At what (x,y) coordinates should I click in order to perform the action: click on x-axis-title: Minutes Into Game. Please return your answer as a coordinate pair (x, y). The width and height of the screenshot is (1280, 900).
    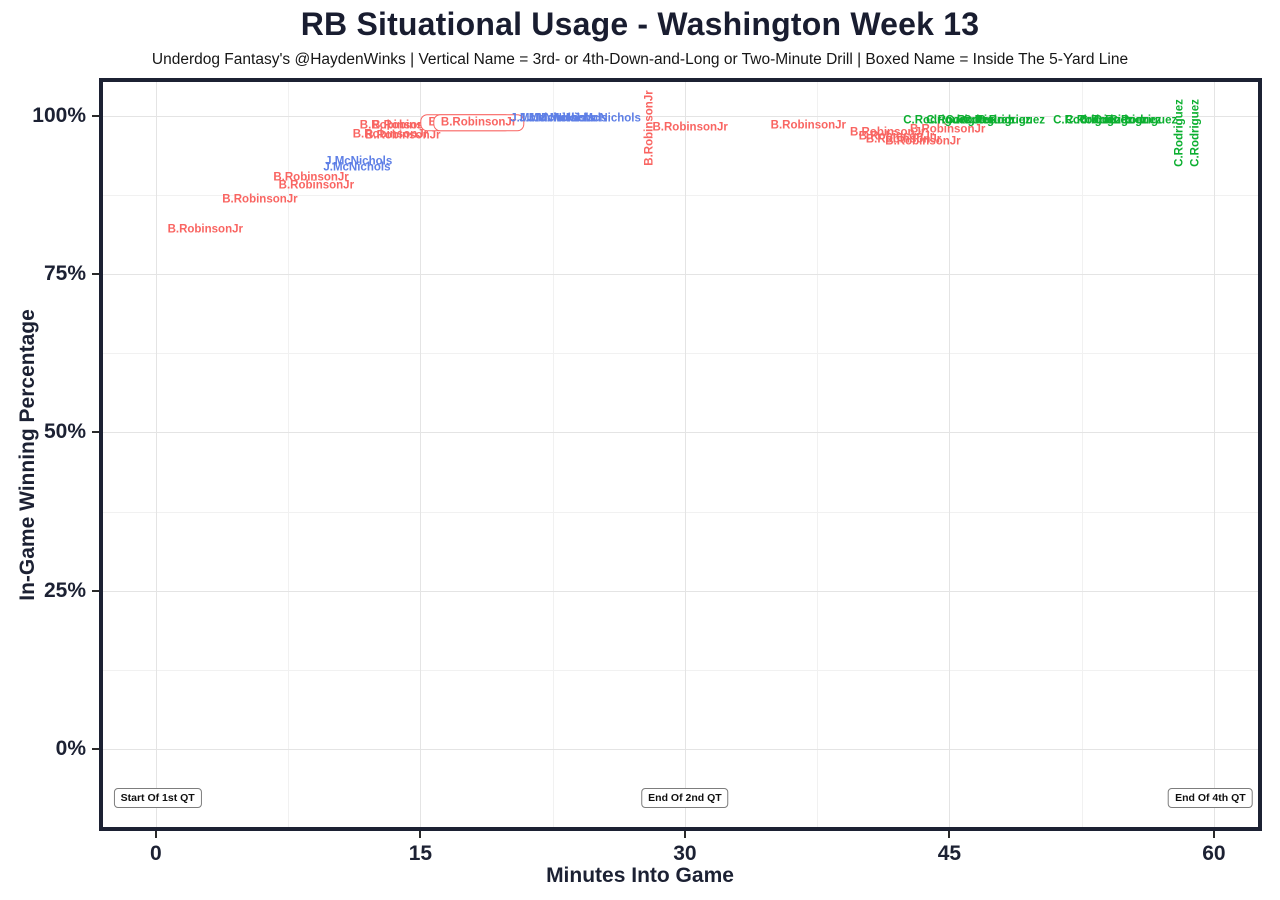
    Looking at the image, I should click on (640, 875).